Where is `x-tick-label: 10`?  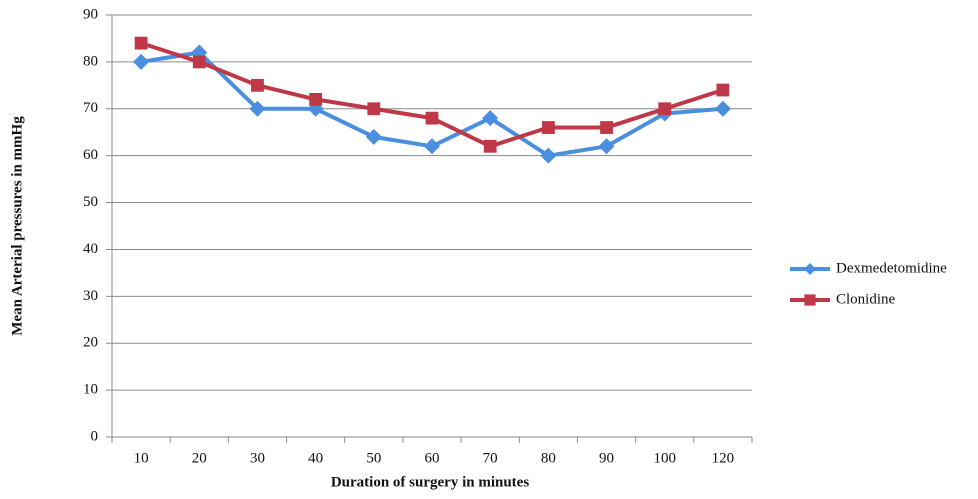
x-tick-label: 10 is located at coordinates (141, 458).